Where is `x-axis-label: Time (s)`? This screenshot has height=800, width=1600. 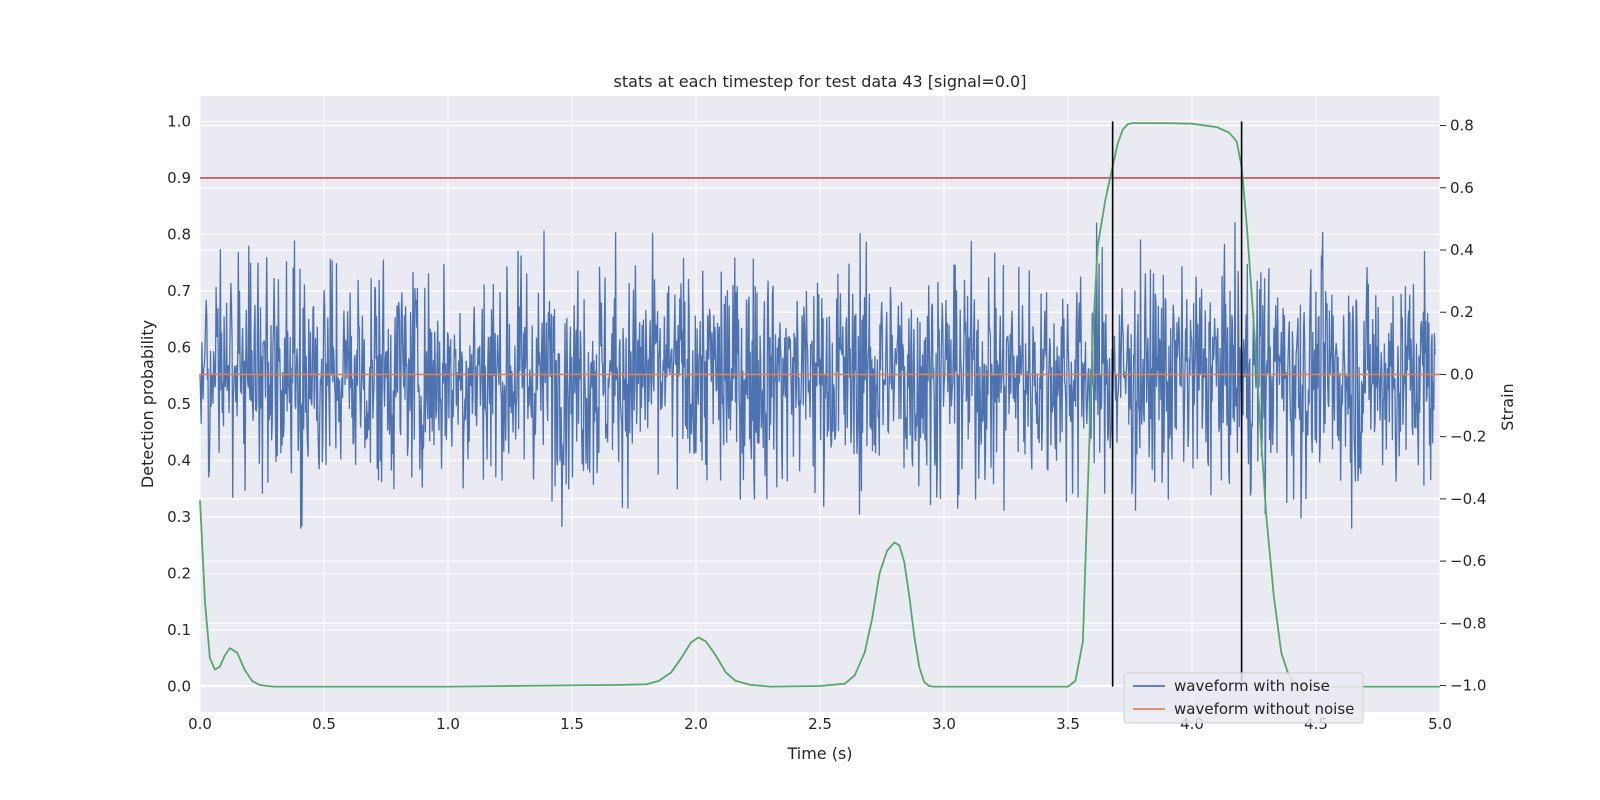
x-axis-label: Time (s) is located at coordinates (819, 753).